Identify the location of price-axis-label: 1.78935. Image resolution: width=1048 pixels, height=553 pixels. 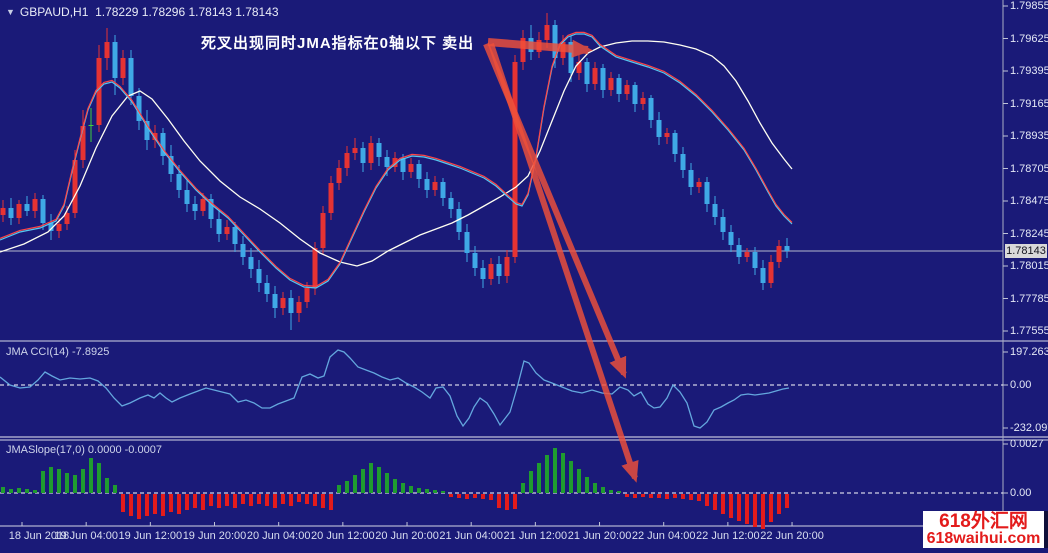
(1029, 136).